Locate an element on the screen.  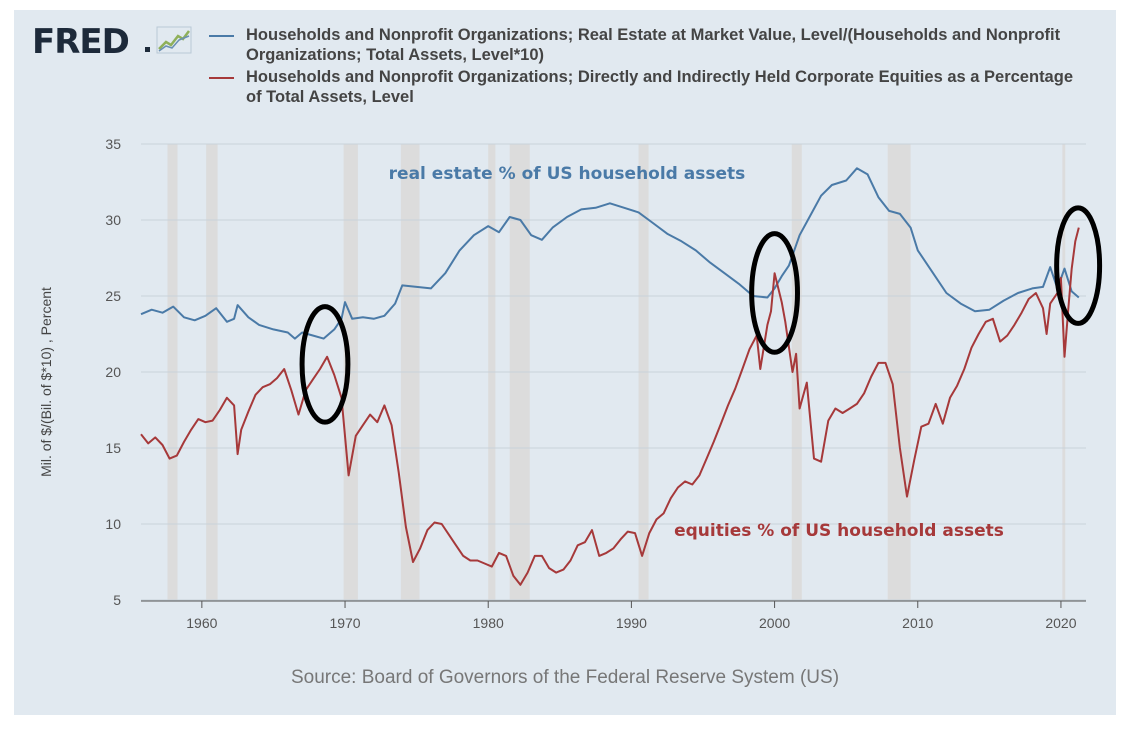
y-tick-label: 25 is located at coordinates (113, 296).